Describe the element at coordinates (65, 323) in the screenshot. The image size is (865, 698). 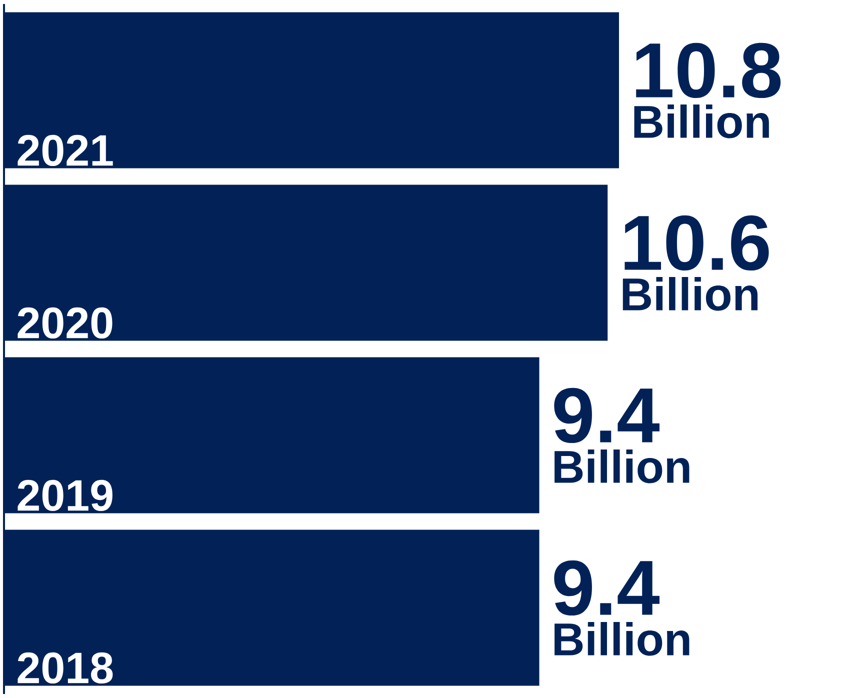
I see `y-tick-label: 2020` at that location.